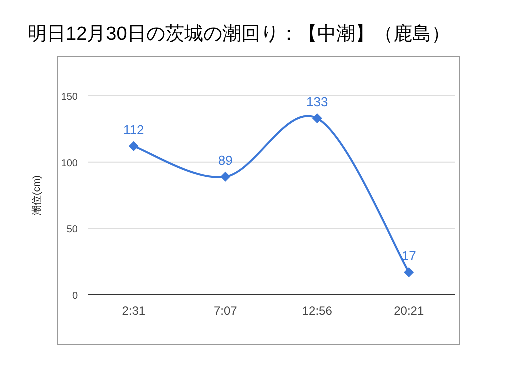 The image size is (525, 371). Describe the element at coordinates (225, 160) in the screenshot. I see `data-label: 89` at that location.